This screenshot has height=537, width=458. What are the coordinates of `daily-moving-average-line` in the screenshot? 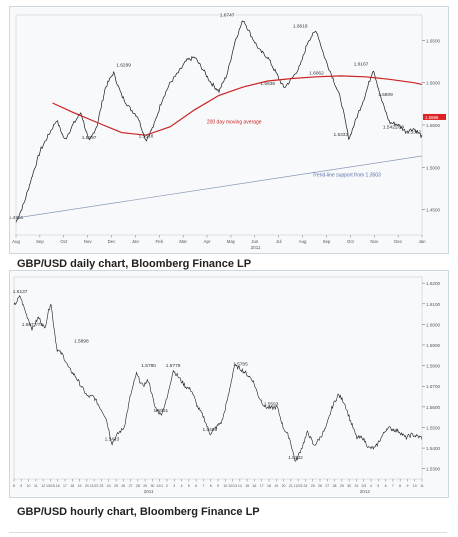 It's located at (237, 105).